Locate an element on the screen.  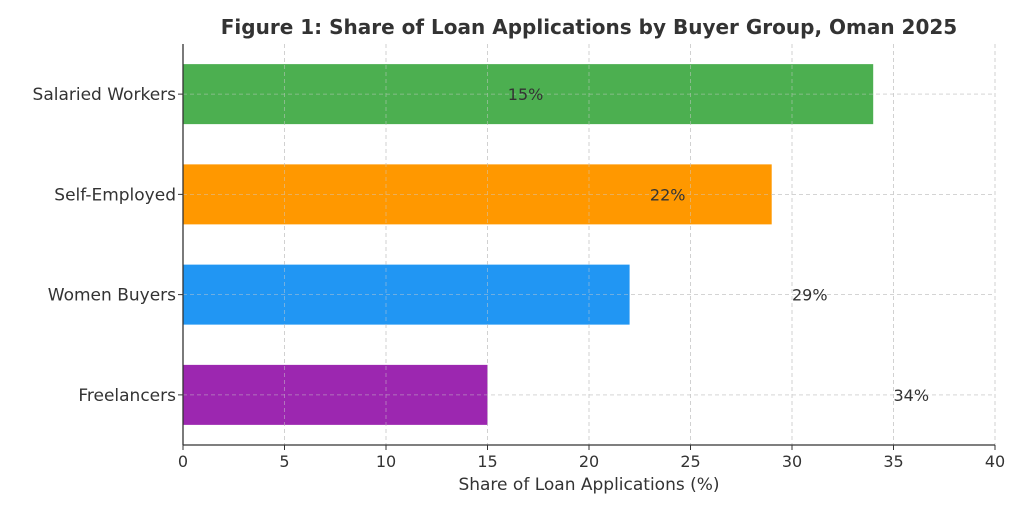
data-label: 29% is located at coordinates (810, 295).